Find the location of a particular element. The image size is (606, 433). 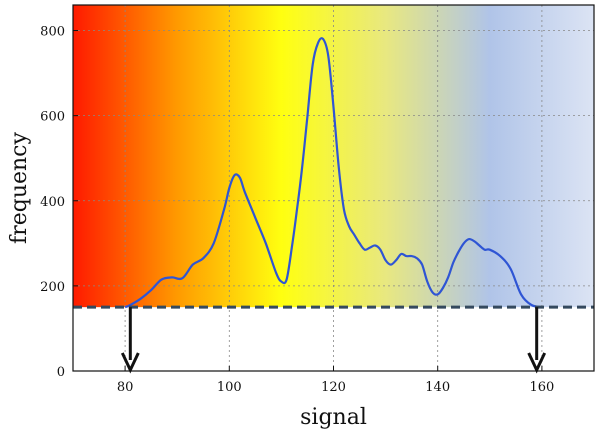

y-tick-label: 0 is located at coordinates (61, 372).